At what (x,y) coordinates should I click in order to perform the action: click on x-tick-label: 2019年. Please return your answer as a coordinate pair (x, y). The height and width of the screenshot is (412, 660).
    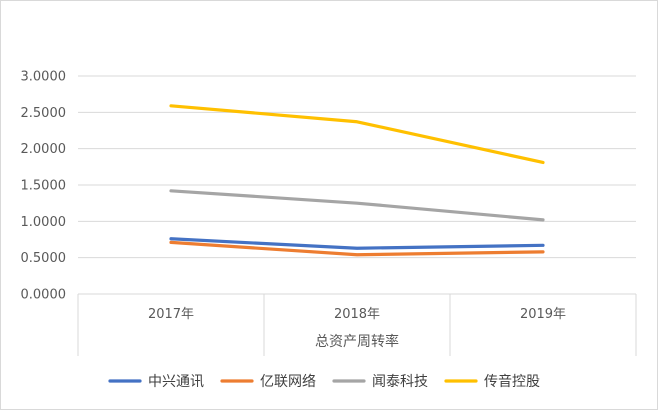
    Looking at the image, I should click on (543, 314).